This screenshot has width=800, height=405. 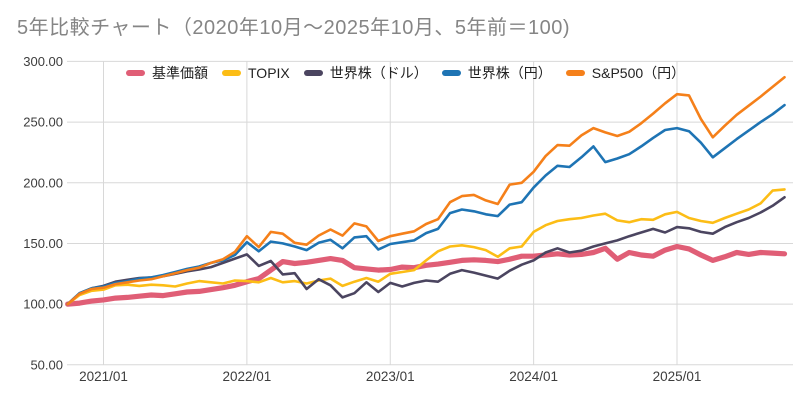 What do you see at coordinates (378, 73) in the screenshot?
I see `legend-label-world-usd: 世界株（ドル）` at bounding box center [378, 73].